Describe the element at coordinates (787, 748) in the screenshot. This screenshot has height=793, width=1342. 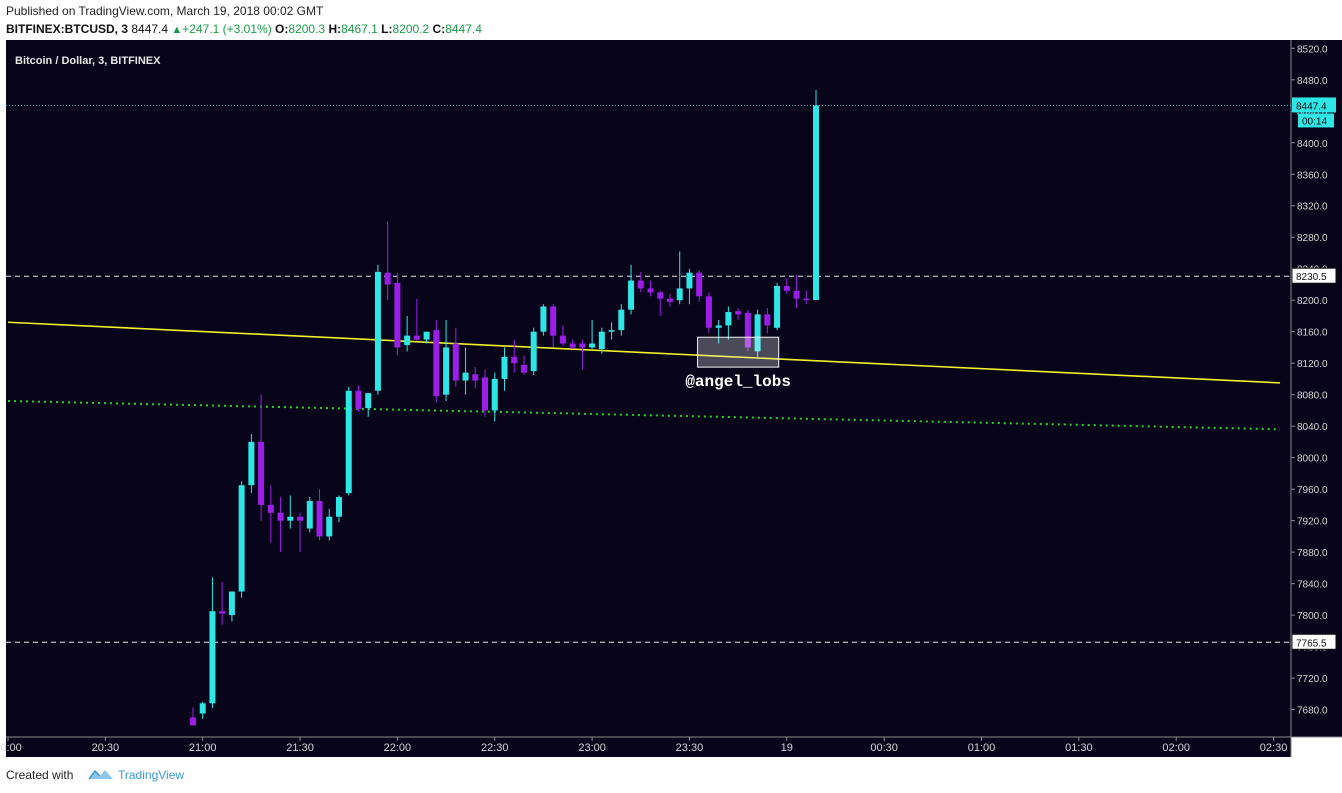
I see `x-tick-label: 19` at that location.